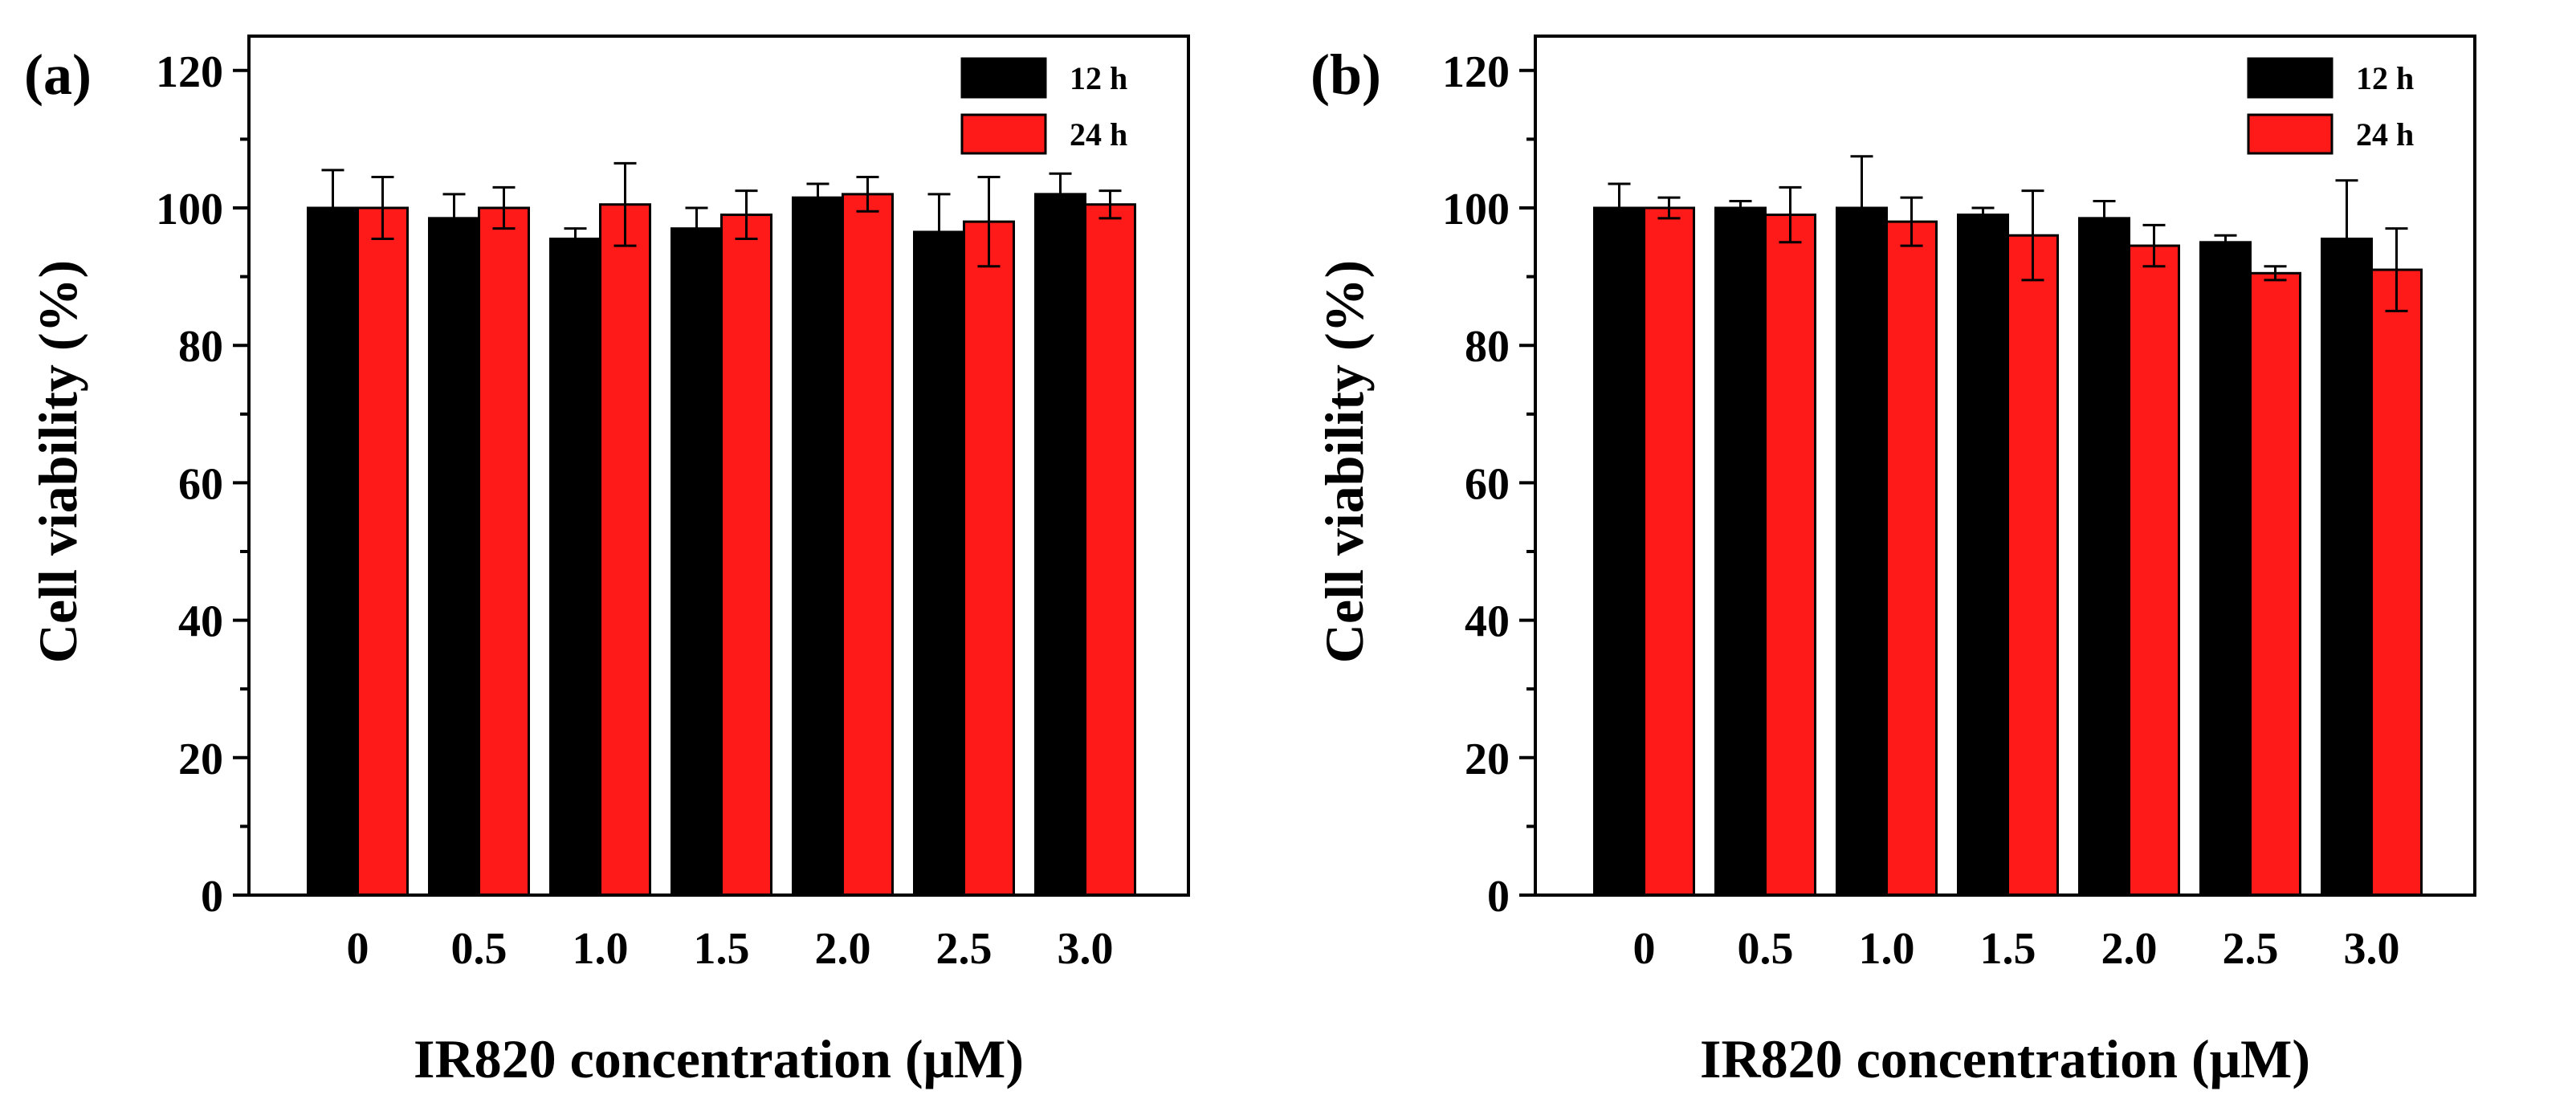 This screenshot has height=1095, width=2576. What do you see at coordinates (358, 949) in the screenshot?
I see `panel-a-x-tick-label: 0` at bounding box center [358, 949].